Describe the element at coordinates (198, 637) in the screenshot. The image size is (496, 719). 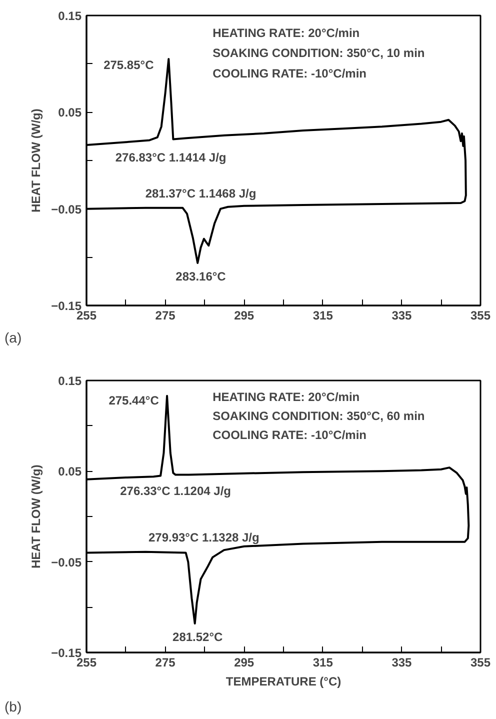
I see `annotation: 281.52°C` at that location.